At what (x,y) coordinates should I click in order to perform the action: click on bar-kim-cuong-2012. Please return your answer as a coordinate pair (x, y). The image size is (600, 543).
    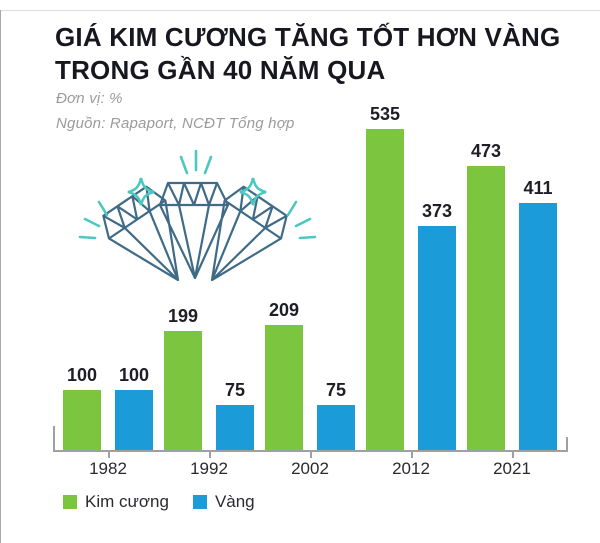
    Looking at the image, I should click on (385, 289).